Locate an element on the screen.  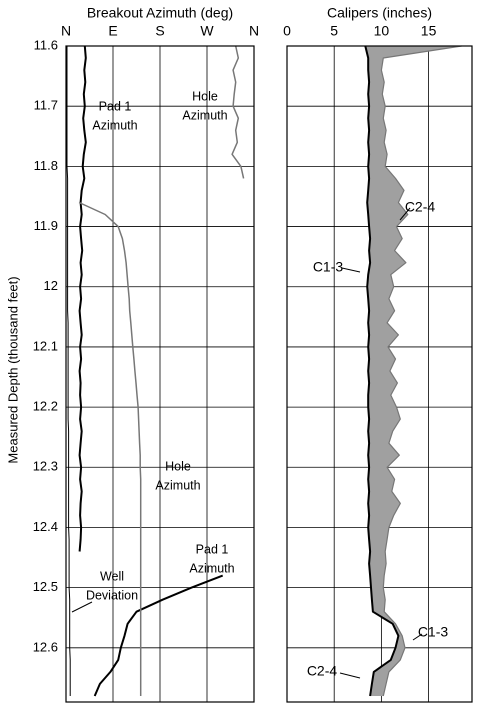
y-tick-label: 12.2 is located at coordinates (45, 406).